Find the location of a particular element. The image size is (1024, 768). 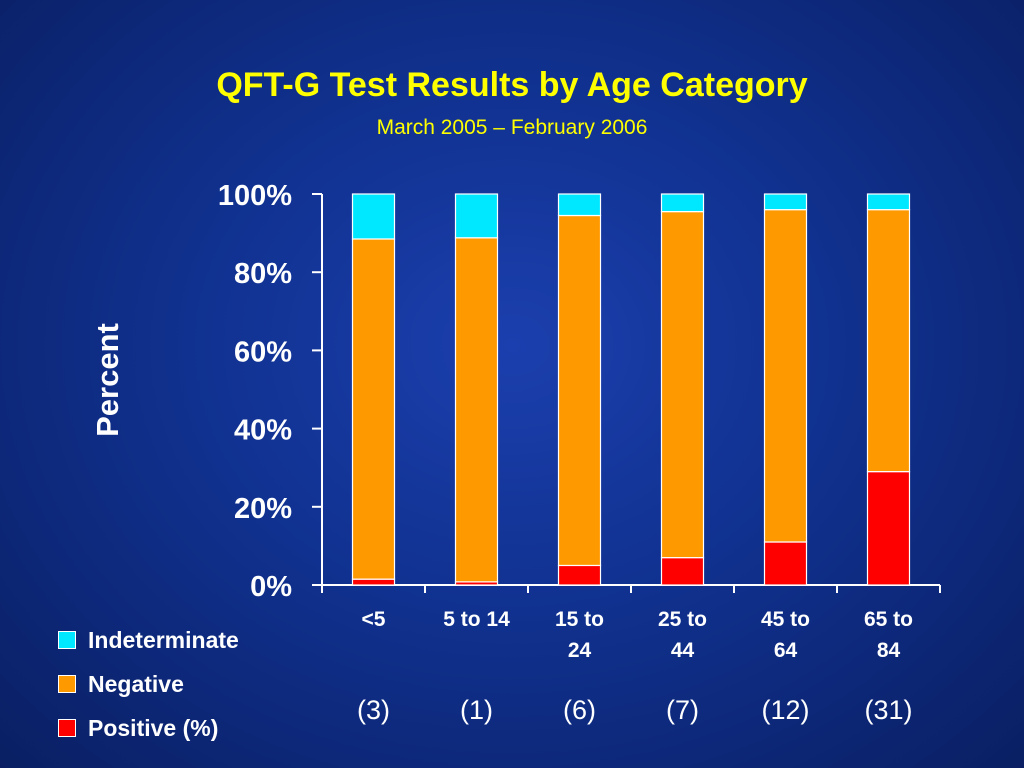

legend-swatch-indeterminate is located at coordinates (67, 640).